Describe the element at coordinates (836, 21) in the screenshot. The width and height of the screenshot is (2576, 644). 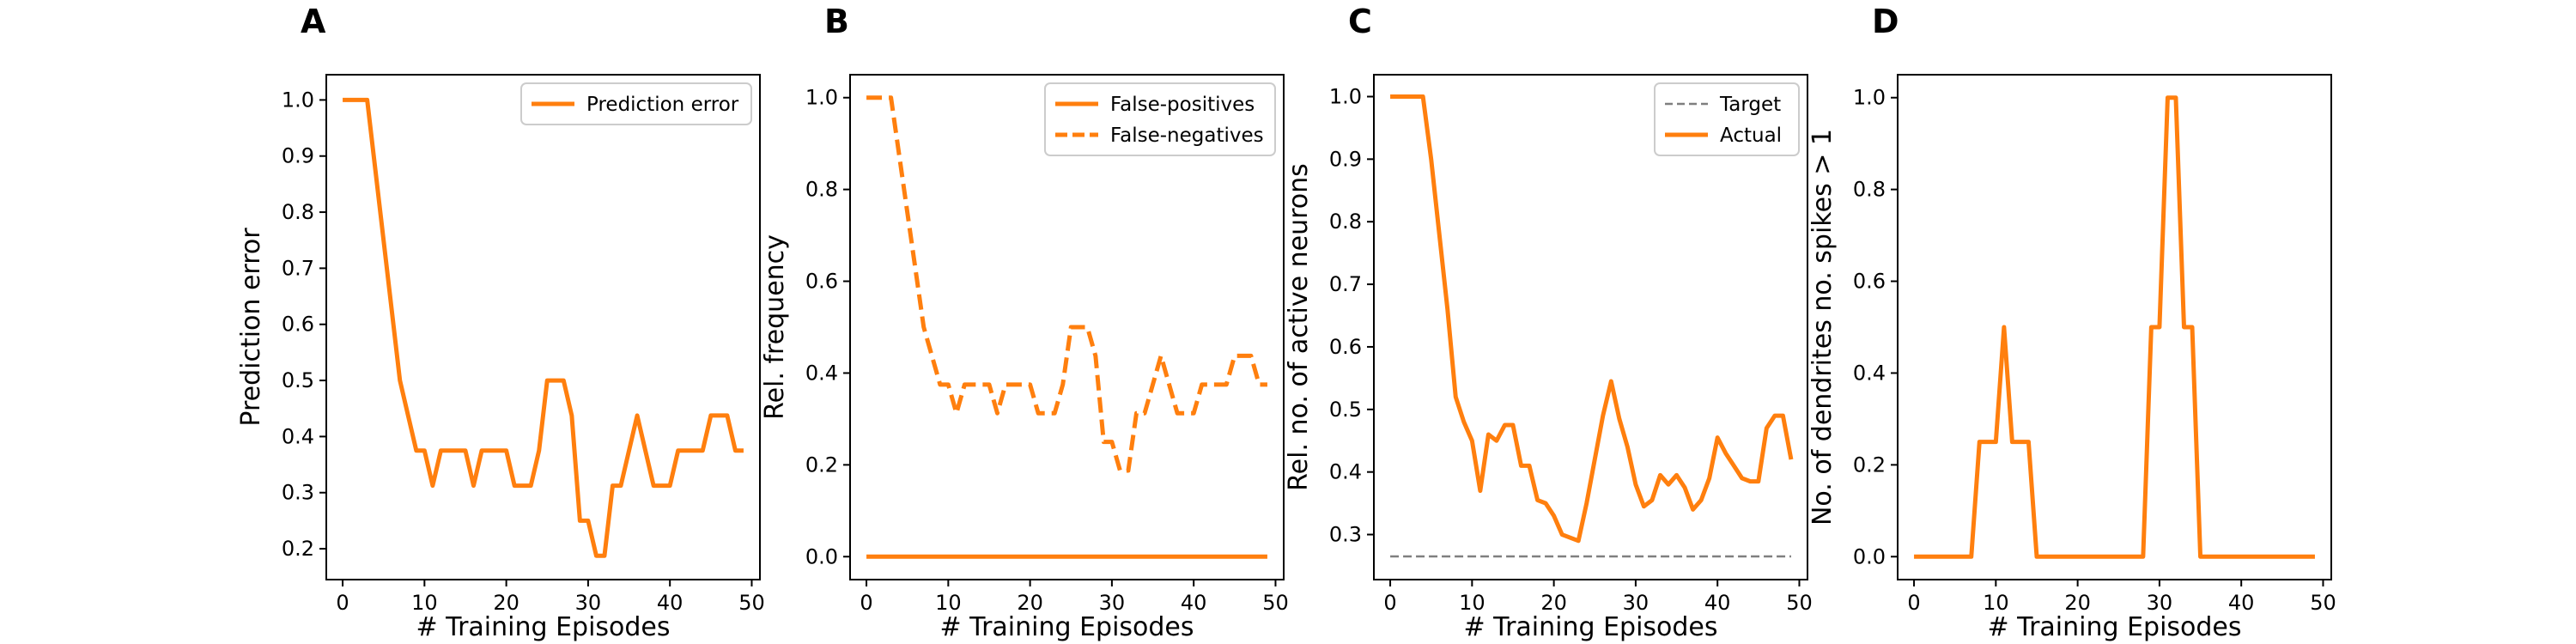
I see `panel-letter: B` at that location.